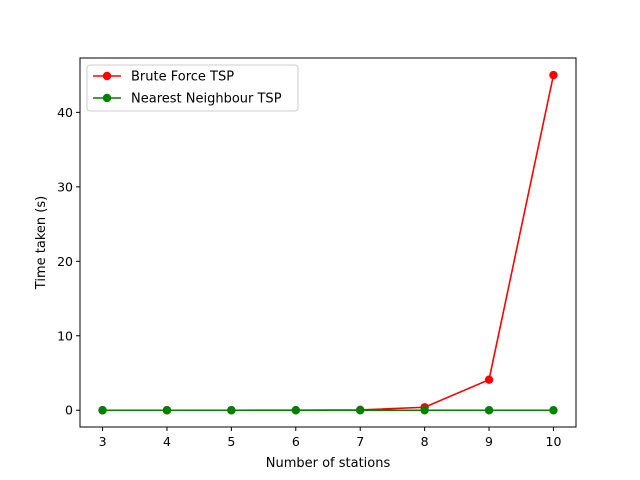  What do you see at coordinates (69, 410) in the screenshot?
I see `y-tick-label: 0` at bounding box center [69, 410].